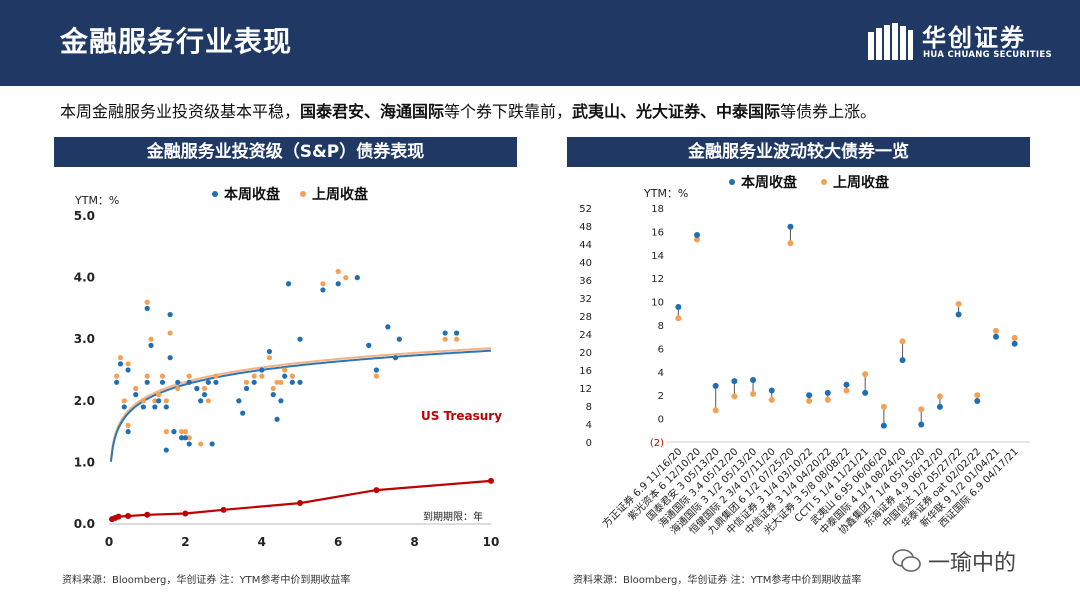 Image resolution: width=1080 pixels, height=608 pixels. Describe the element at coordinates (303, 194) in the screenshot. I see `legend-last-week-marker` at that location.